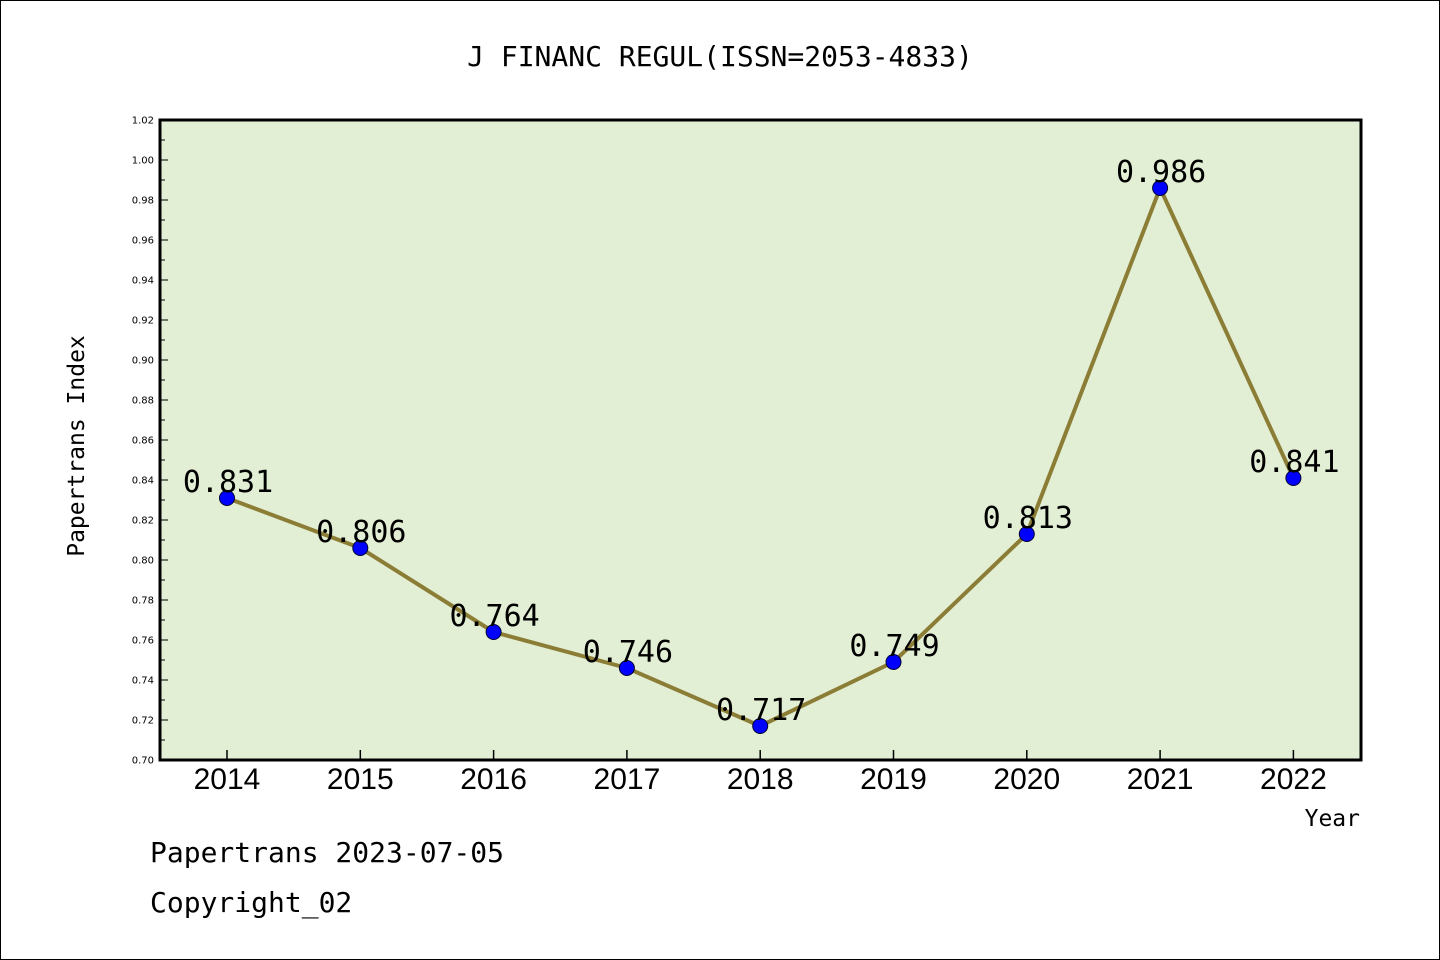 The width and height of the screenshot is (1440, 960). What do you see at coordinates (143, 241) in the screenshot?
I see `y-tick-label: 0.96` at bounding box center [143, 241].